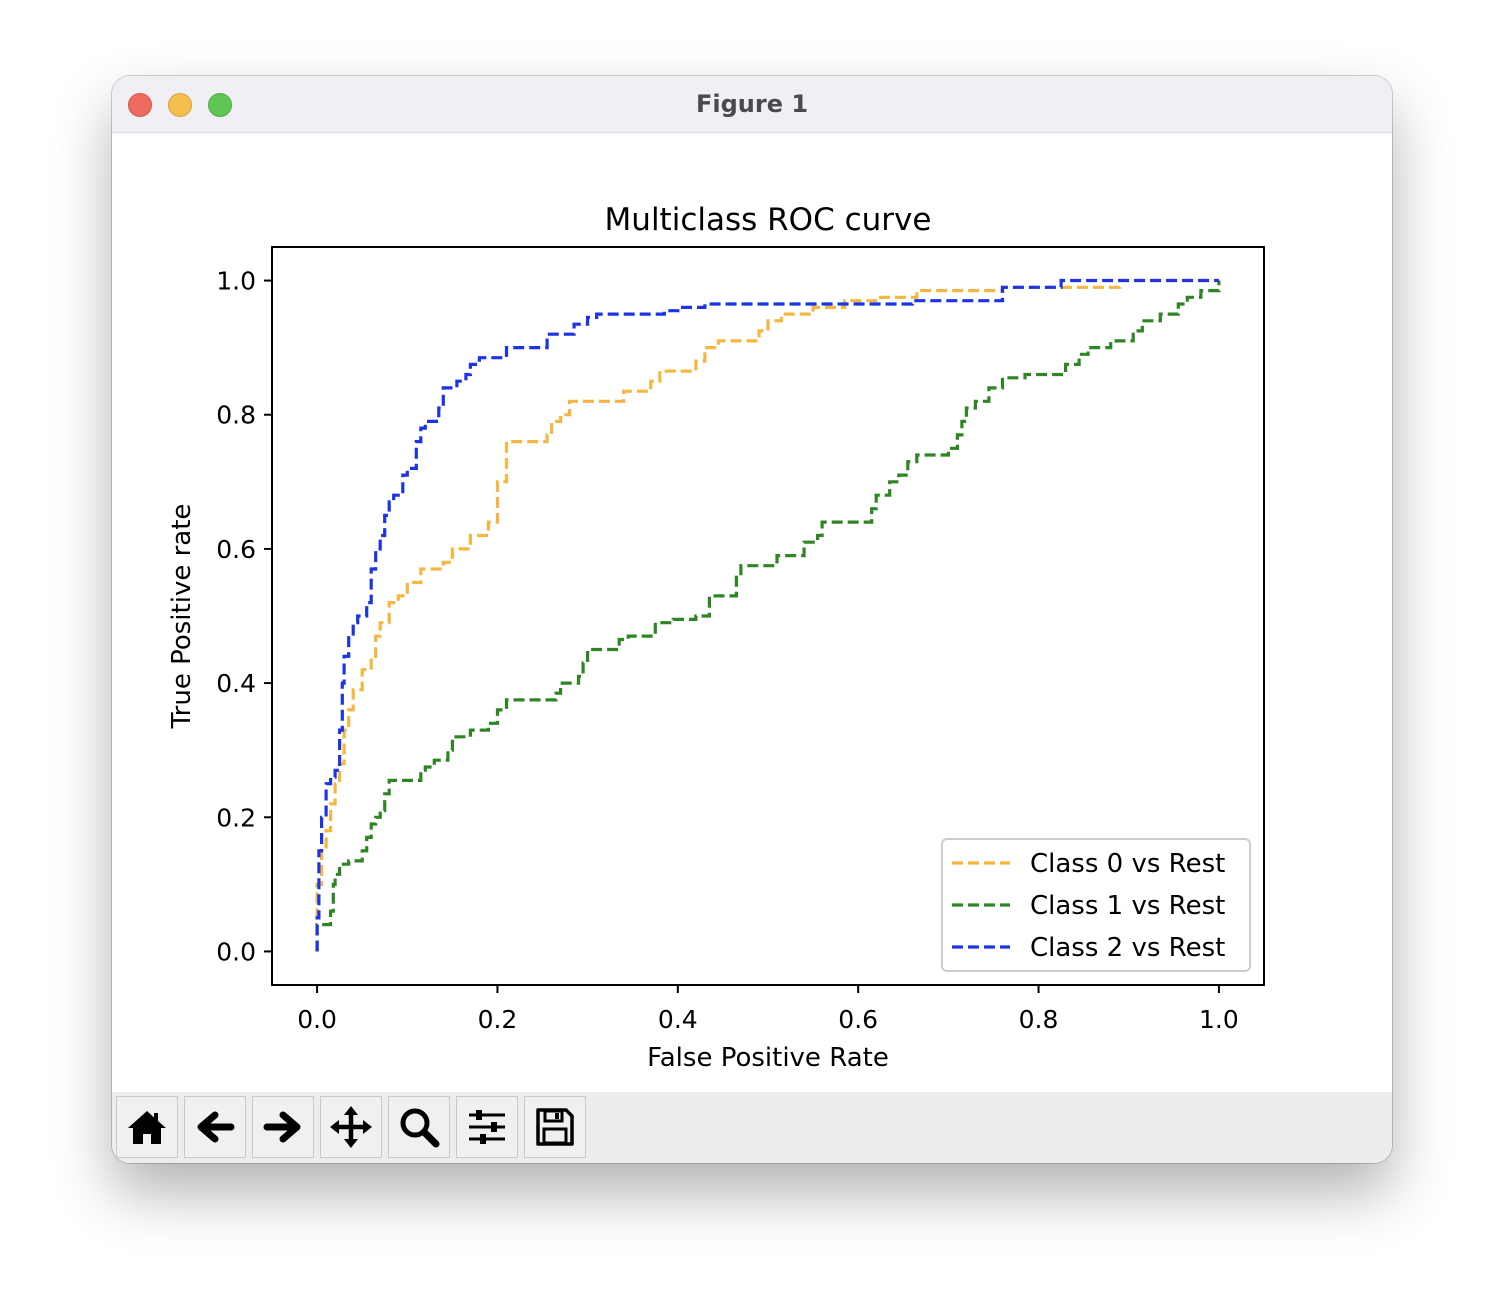 The width and height of the screenshot is (1504, 1312). Describe the element at coordinates (1127, 864) in the screenshot. I see `legend-label: Class 0 vs Rest` at that location.